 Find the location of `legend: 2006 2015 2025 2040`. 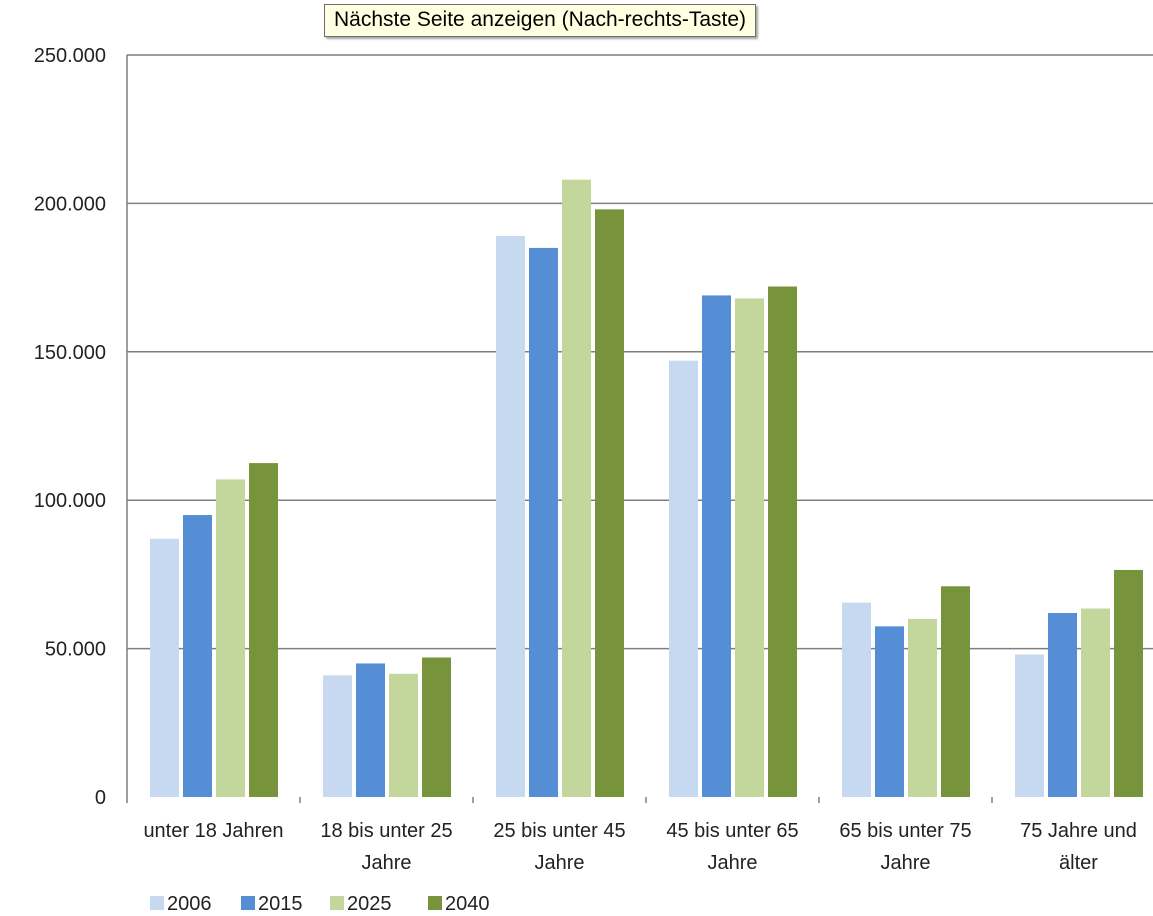

legend: 2006 2015 2025 2040 is located at coordinates (320, 904).